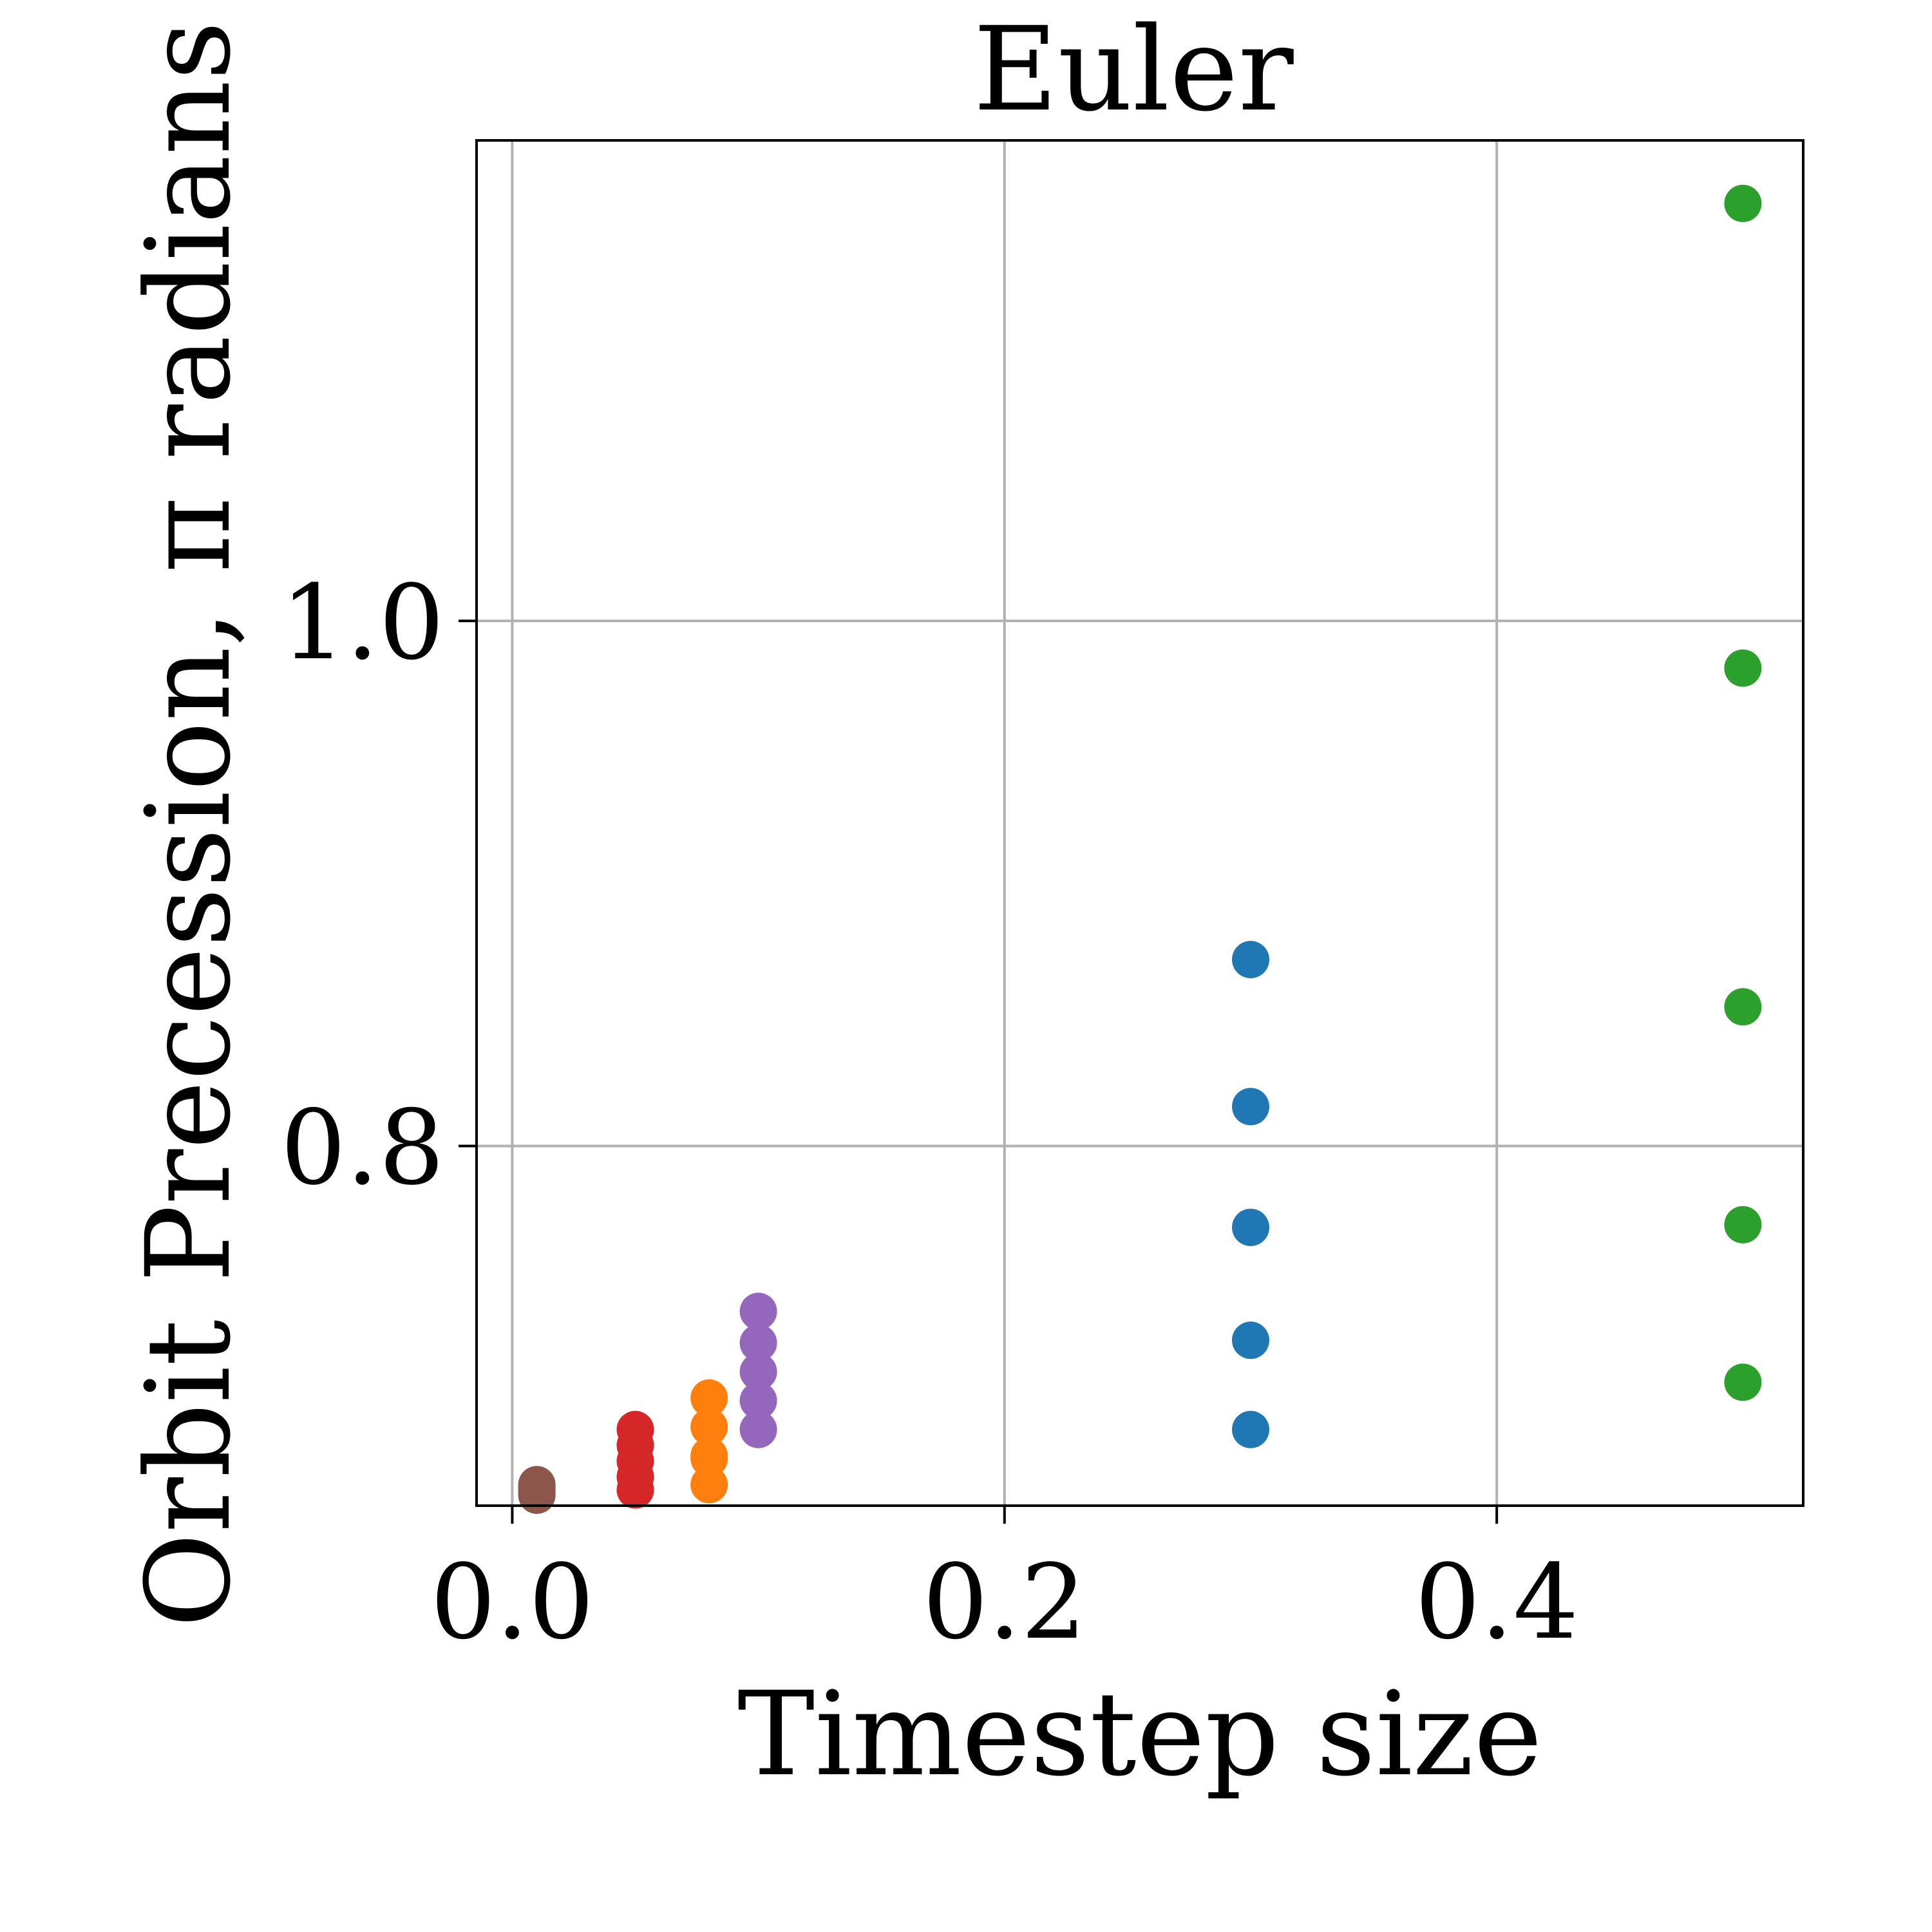 The width and height of the screenshot is (1932, 1932). I want to click on x-tick-label: 0.0, so click(512, 1602).